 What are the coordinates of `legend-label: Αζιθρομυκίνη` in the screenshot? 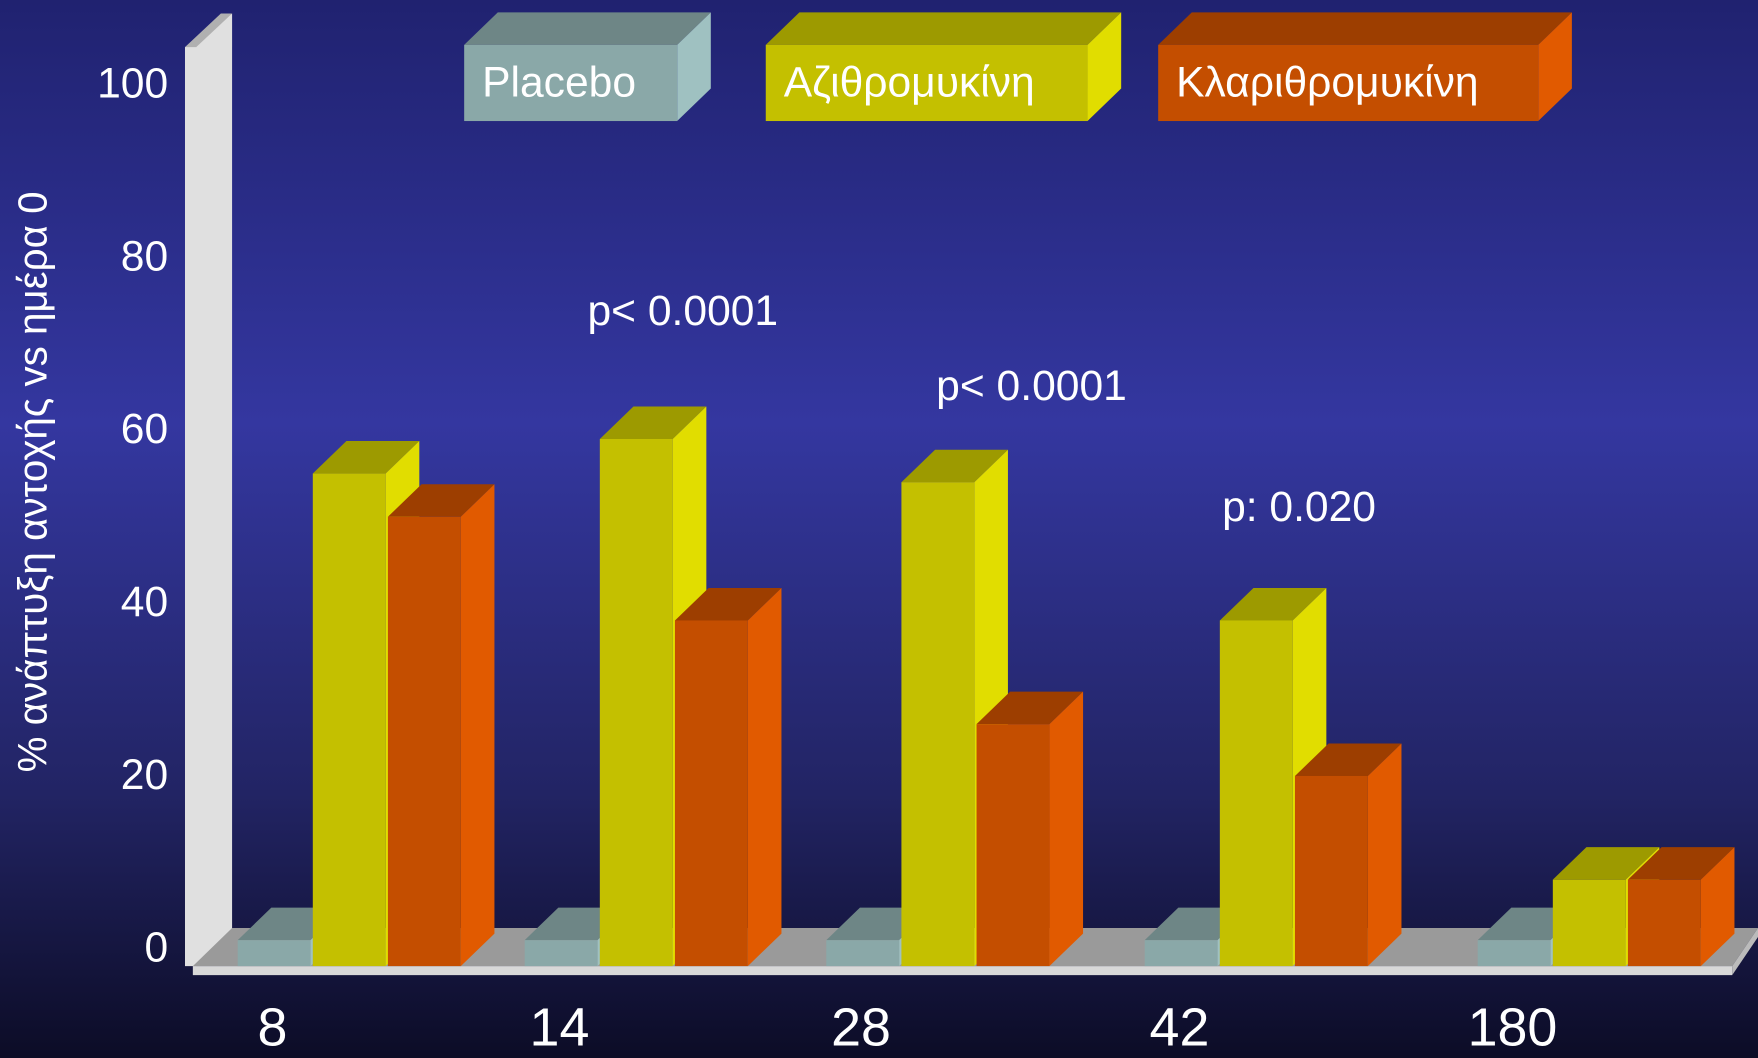 It's located at (909, 82).